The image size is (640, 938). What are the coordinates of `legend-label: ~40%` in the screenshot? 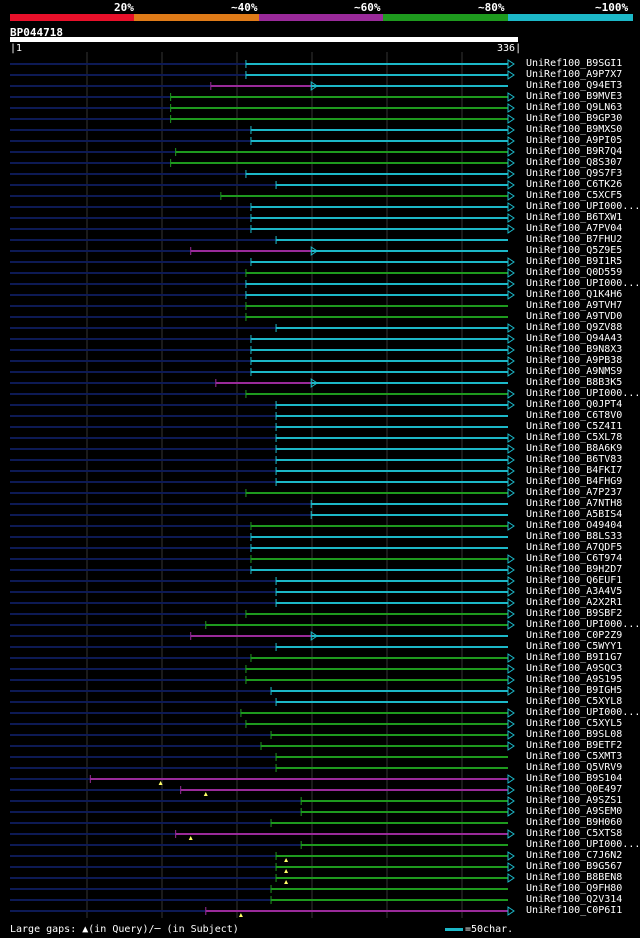 It's located at (244, 7).